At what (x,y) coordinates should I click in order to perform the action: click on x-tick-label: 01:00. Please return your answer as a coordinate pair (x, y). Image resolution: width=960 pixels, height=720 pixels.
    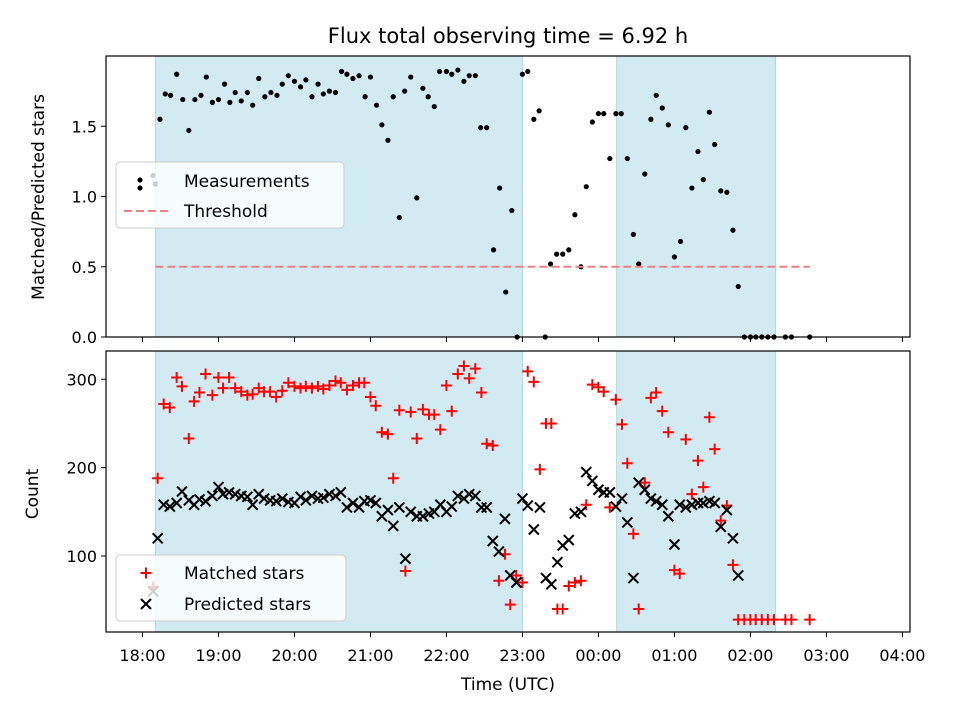
    Looking at the image, I should click on (674, 655).